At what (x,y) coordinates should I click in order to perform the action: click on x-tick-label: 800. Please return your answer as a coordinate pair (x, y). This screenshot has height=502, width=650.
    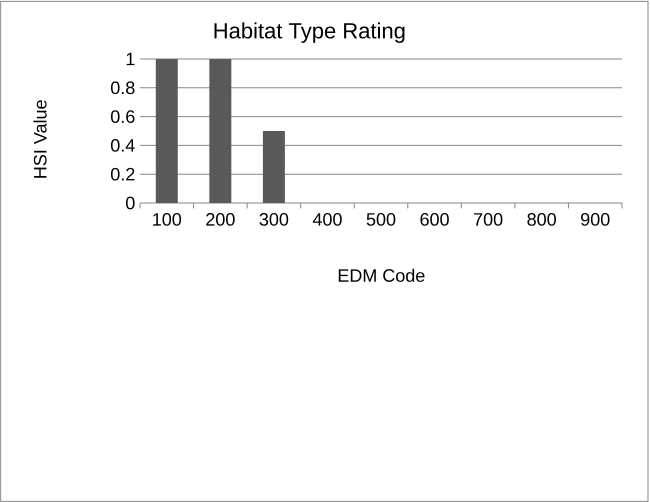
    Looking at the image, I should click on (541, 219).